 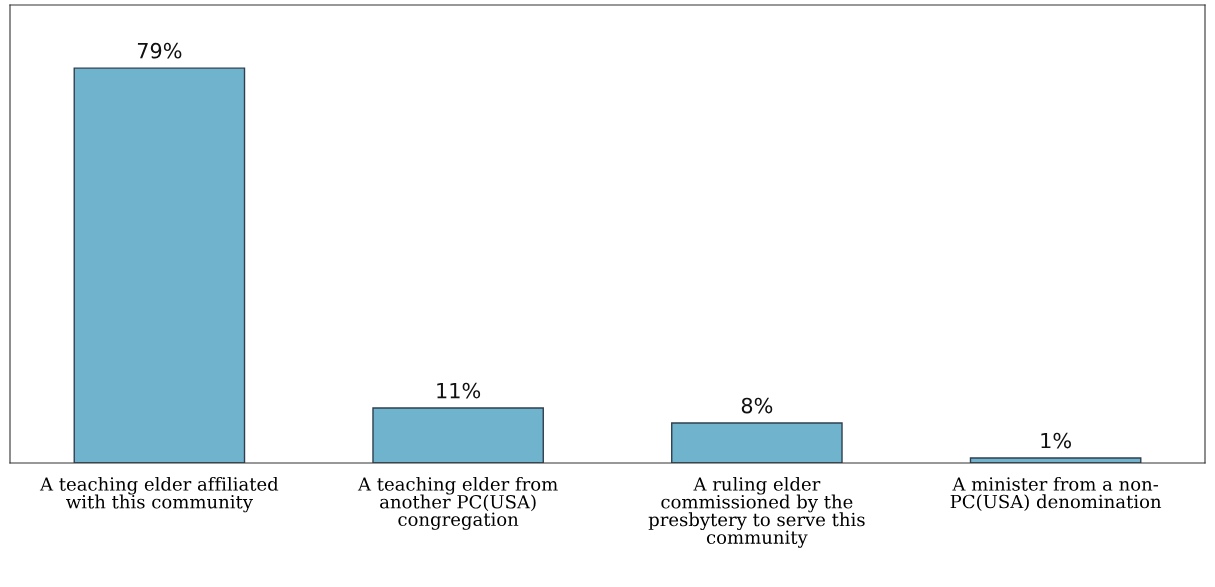 What do you see at coordinates (457, 503) in the screenshot?
I see `x-tick-label: A teaching elder from another PC(USA) congregation` at bounding box center [457, 503].